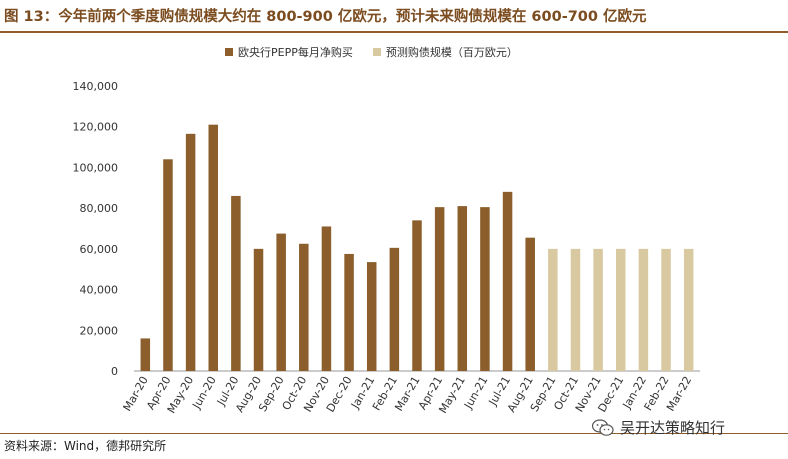  I want to click on y-tick-label: 40,000, so click(99, 290).